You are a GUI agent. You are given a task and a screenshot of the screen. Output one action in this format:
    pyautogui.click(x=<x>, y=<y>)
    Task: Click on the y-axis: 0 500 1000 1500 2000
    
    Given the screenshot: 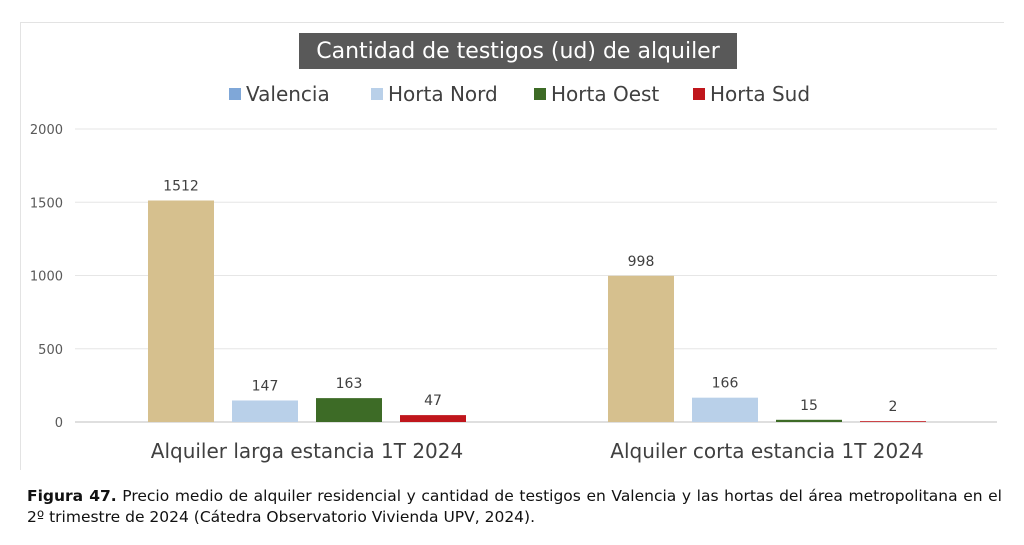 What is the action you would take?
    pyautogui.click(x=46, y=277)
    